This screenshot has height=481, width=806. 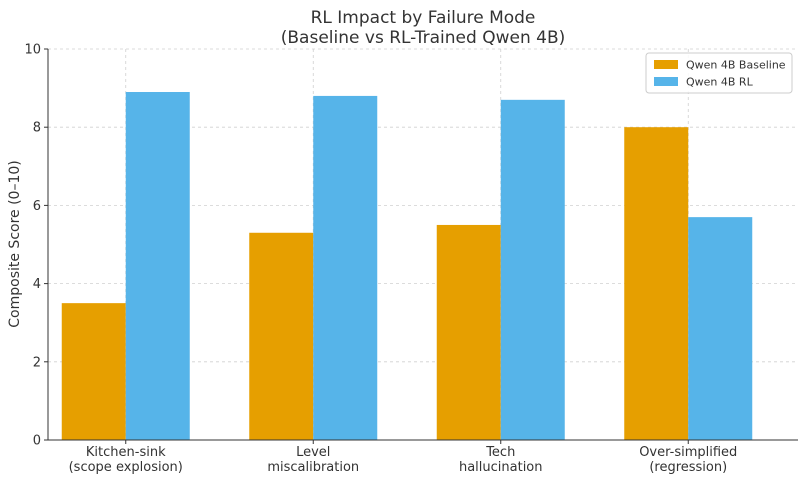 I want to click on legend-label: Qwen 4B RL, so click(x=720, y=82).